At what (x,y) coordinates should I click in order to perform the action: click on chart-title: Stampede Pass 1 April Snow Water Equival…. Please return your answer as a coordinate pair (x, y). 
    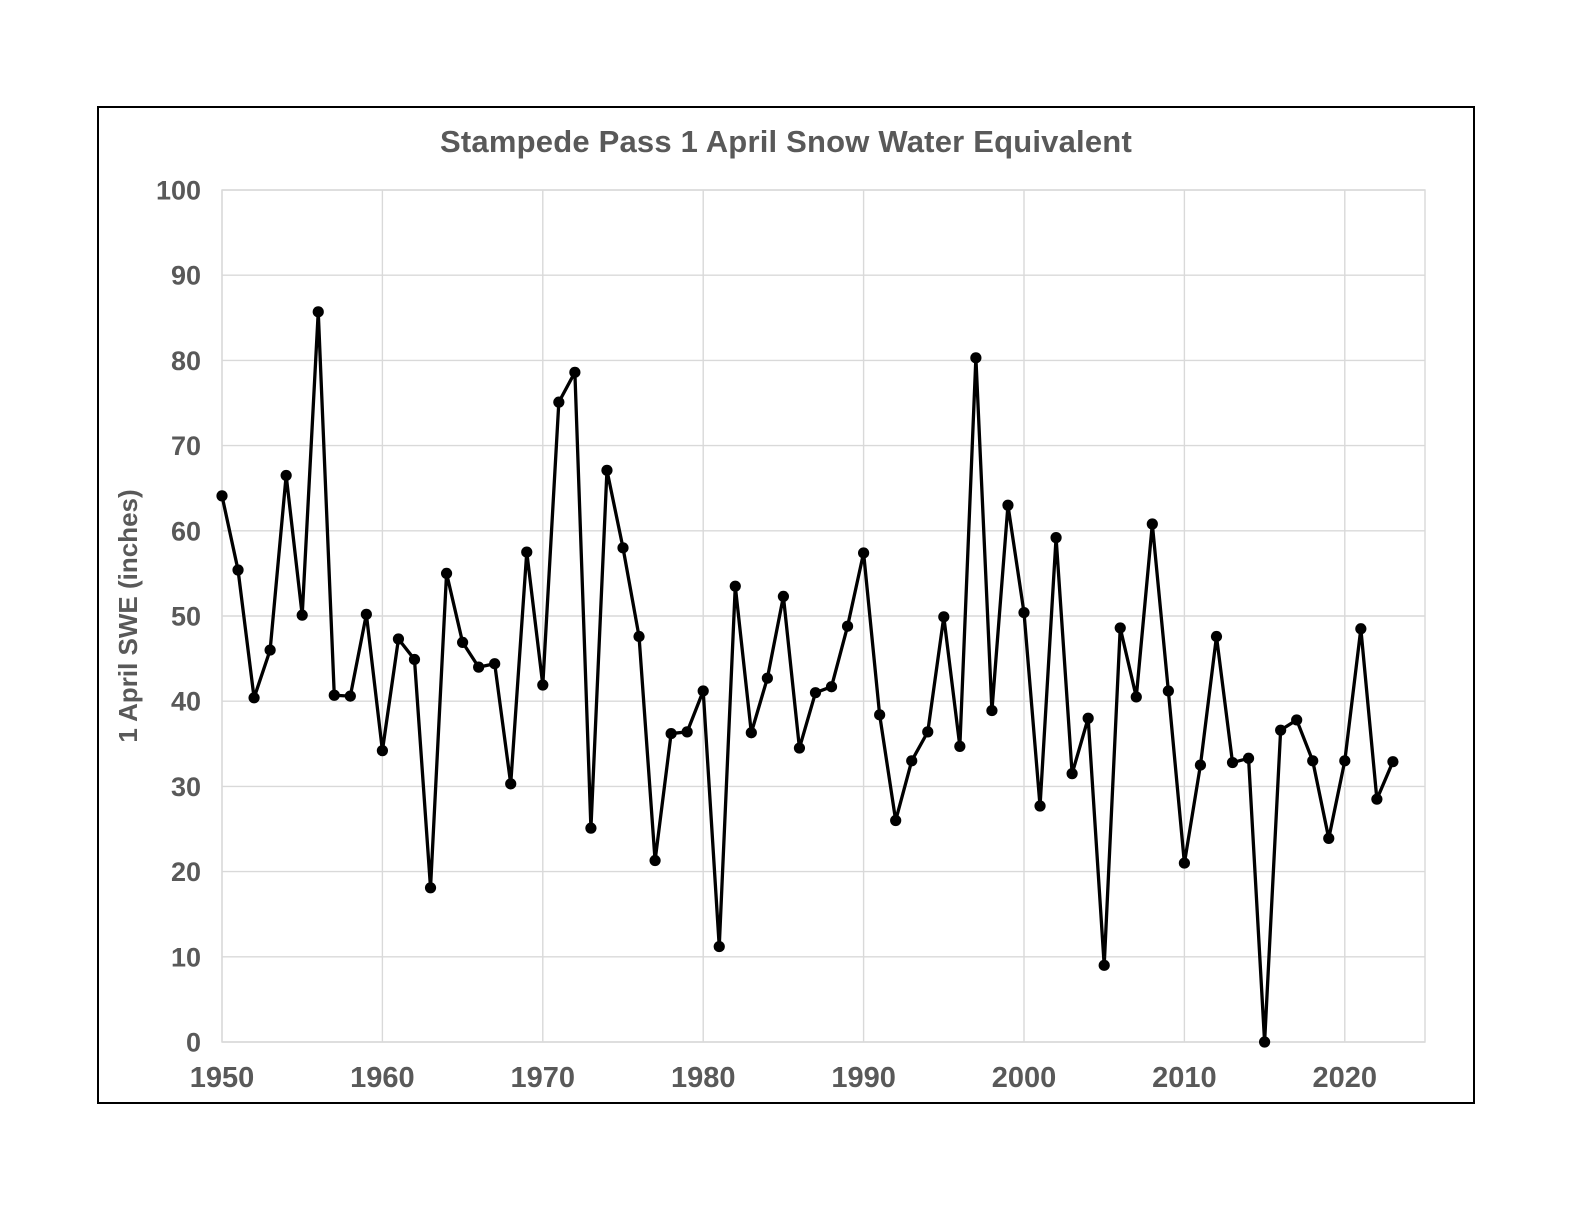
    Looking at the image, I should click on (786, 141).